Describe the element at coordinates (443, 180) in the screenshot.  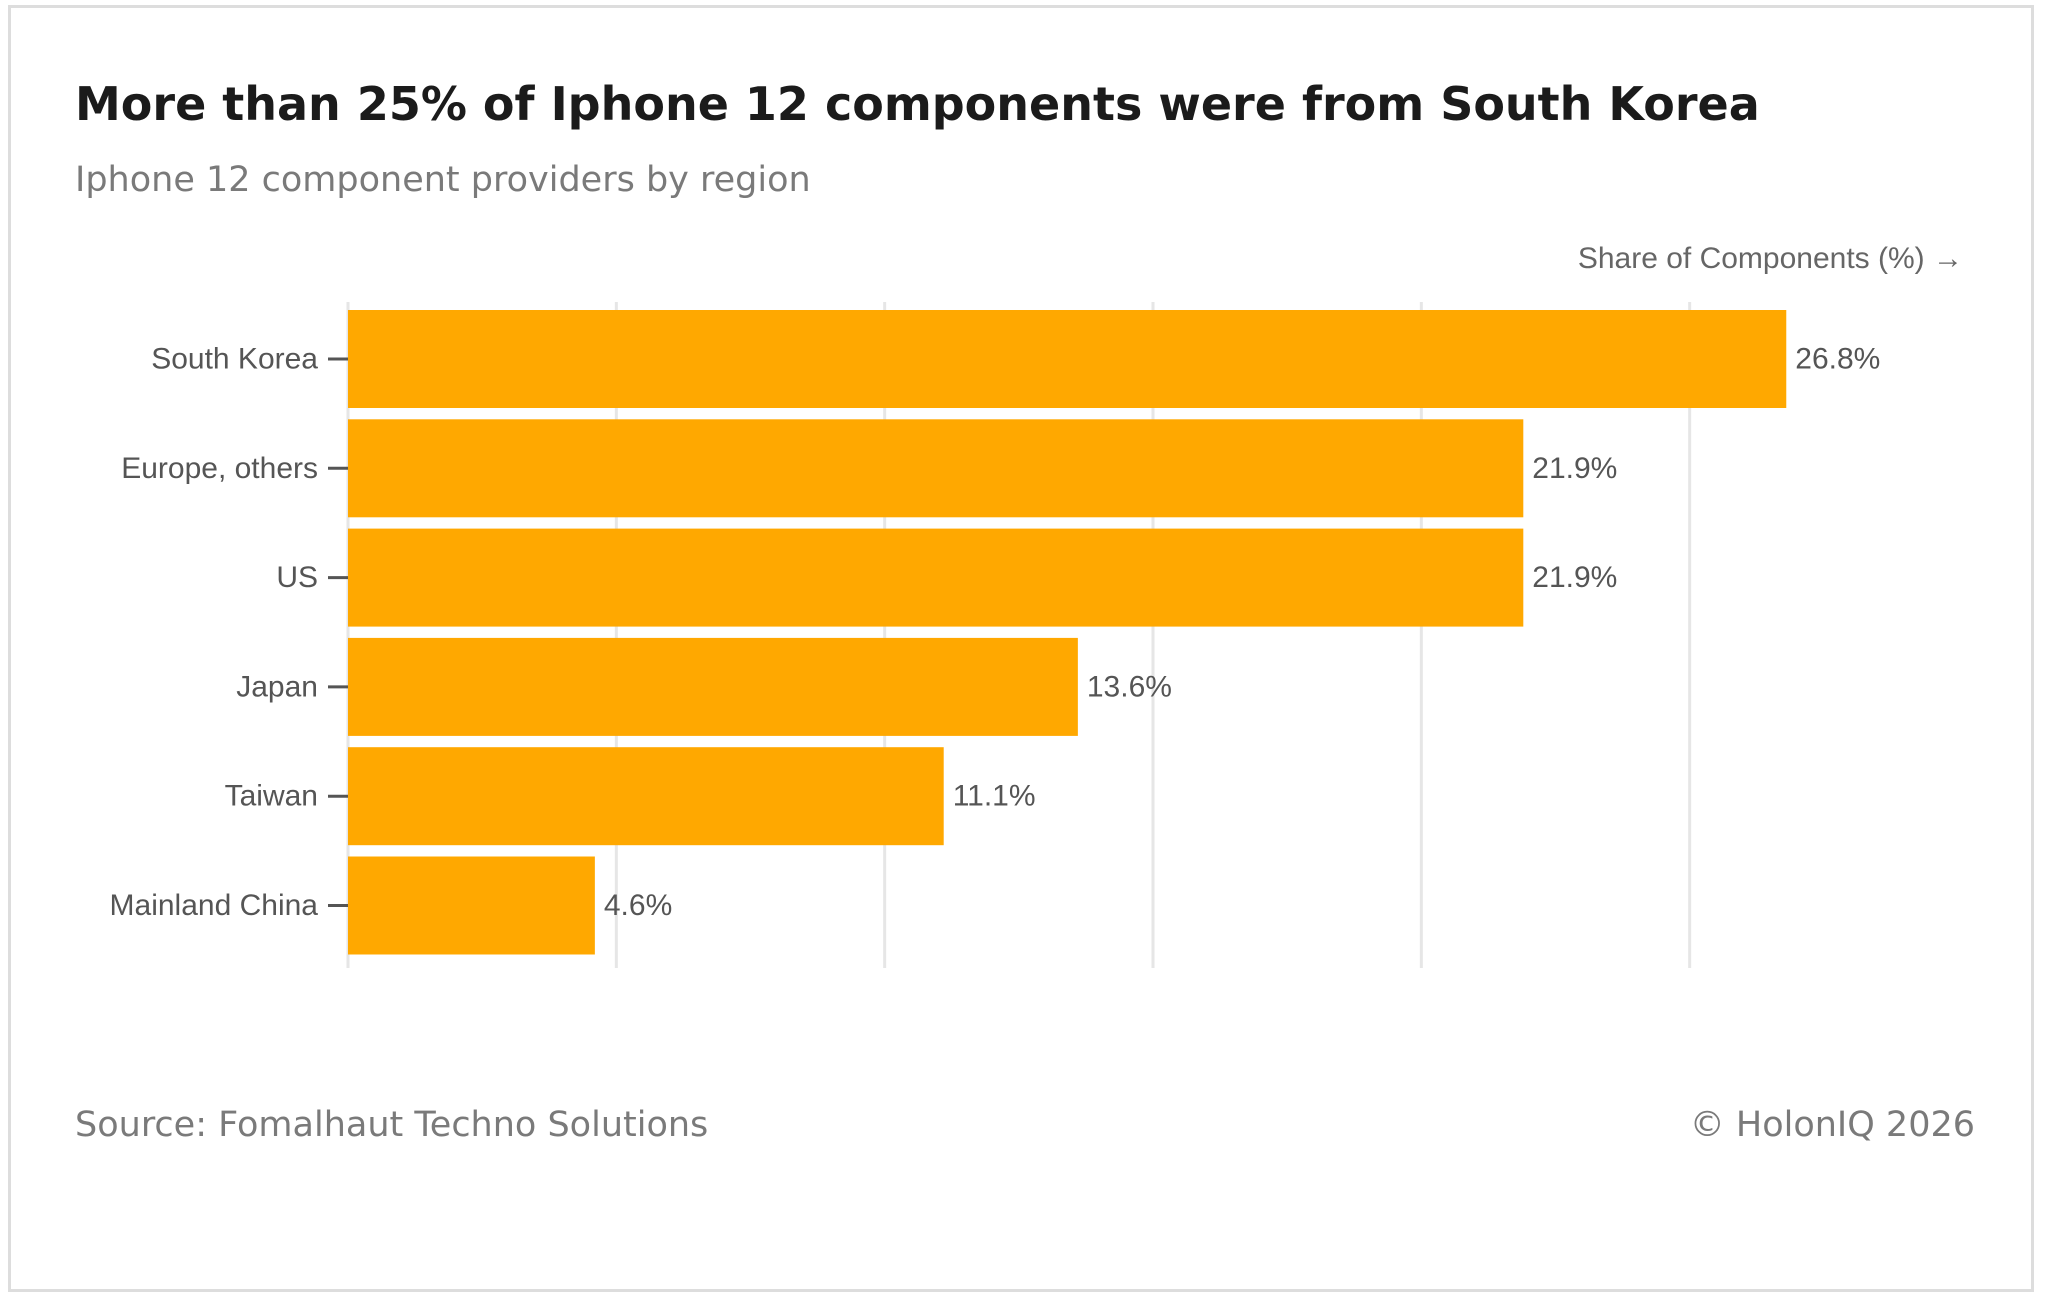
I see `chart-subtitle: Iphone 12 component providers by region` at that location.